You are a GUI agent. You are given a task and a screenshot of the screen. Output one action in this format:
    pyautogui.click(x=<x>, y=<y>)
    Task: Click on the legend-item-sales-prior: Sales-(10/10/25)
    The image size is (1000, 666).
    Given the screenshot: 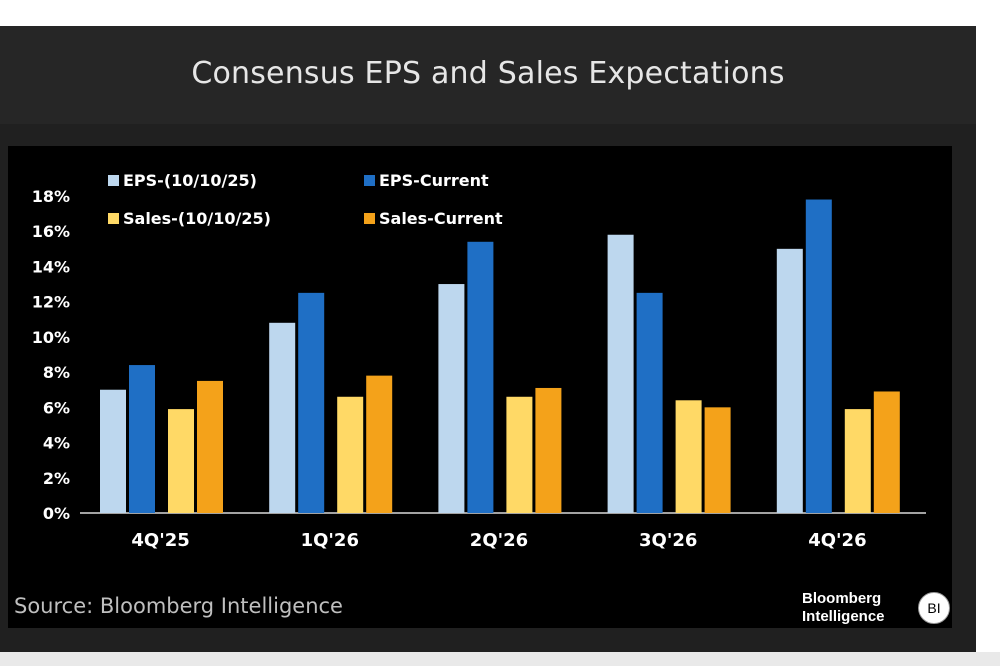 What is the action you would take?
    pyautogui.click(x=189, y=218)
    